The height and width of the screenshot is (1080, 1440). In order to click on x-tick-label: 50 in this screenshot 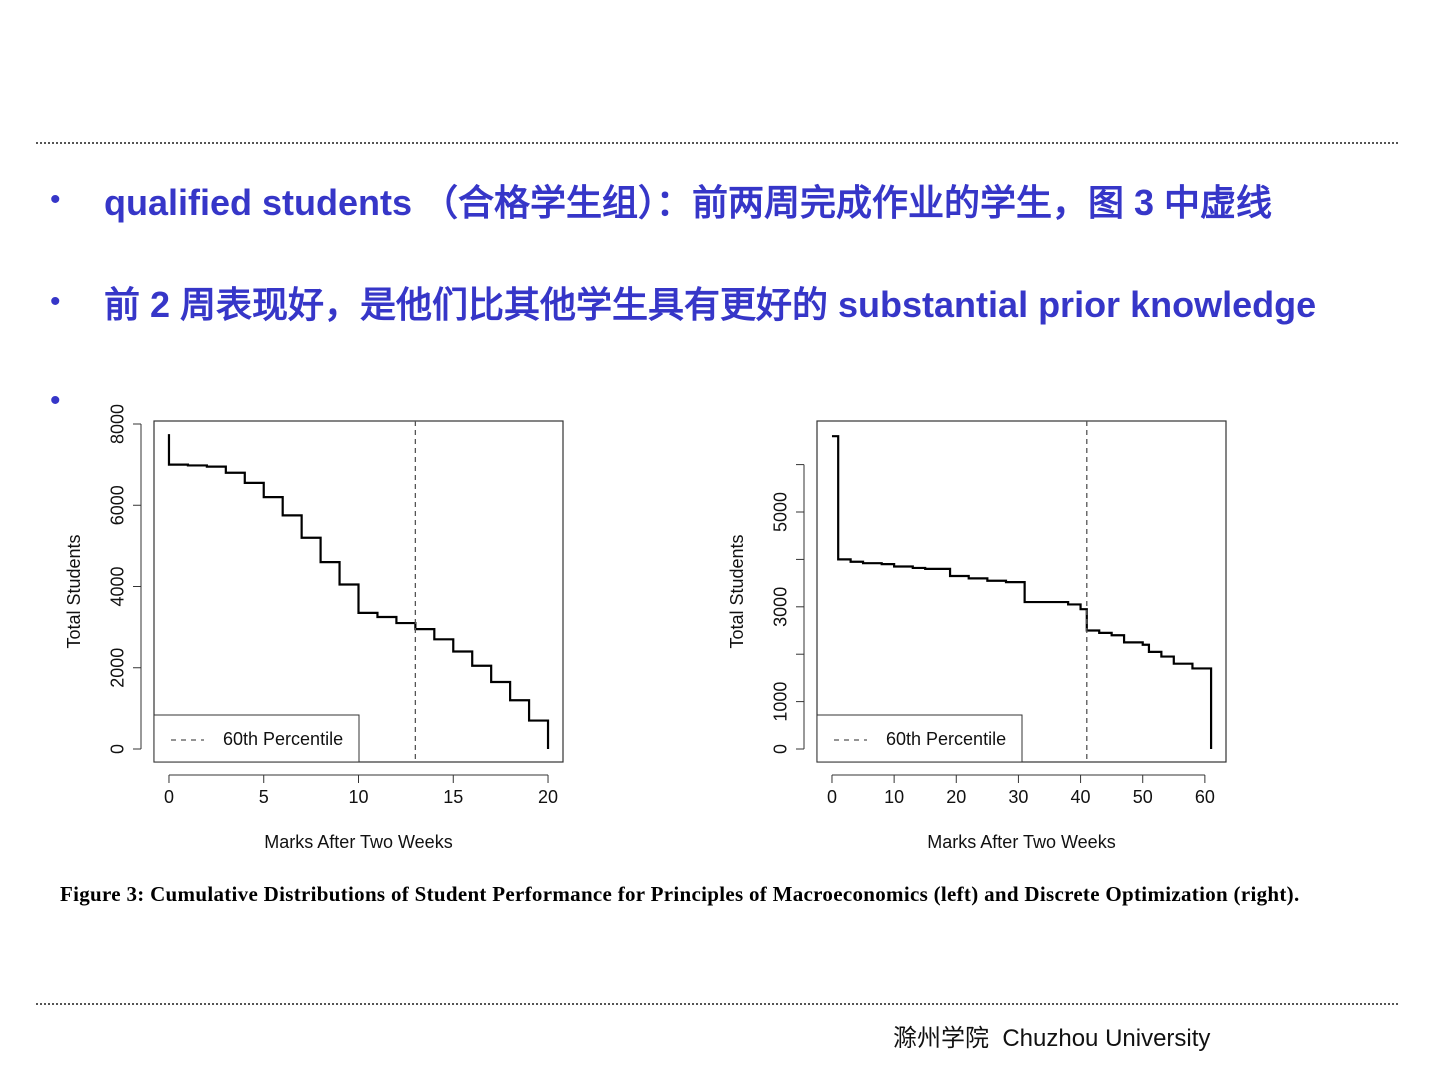, I will do `click(1143, 797)`.